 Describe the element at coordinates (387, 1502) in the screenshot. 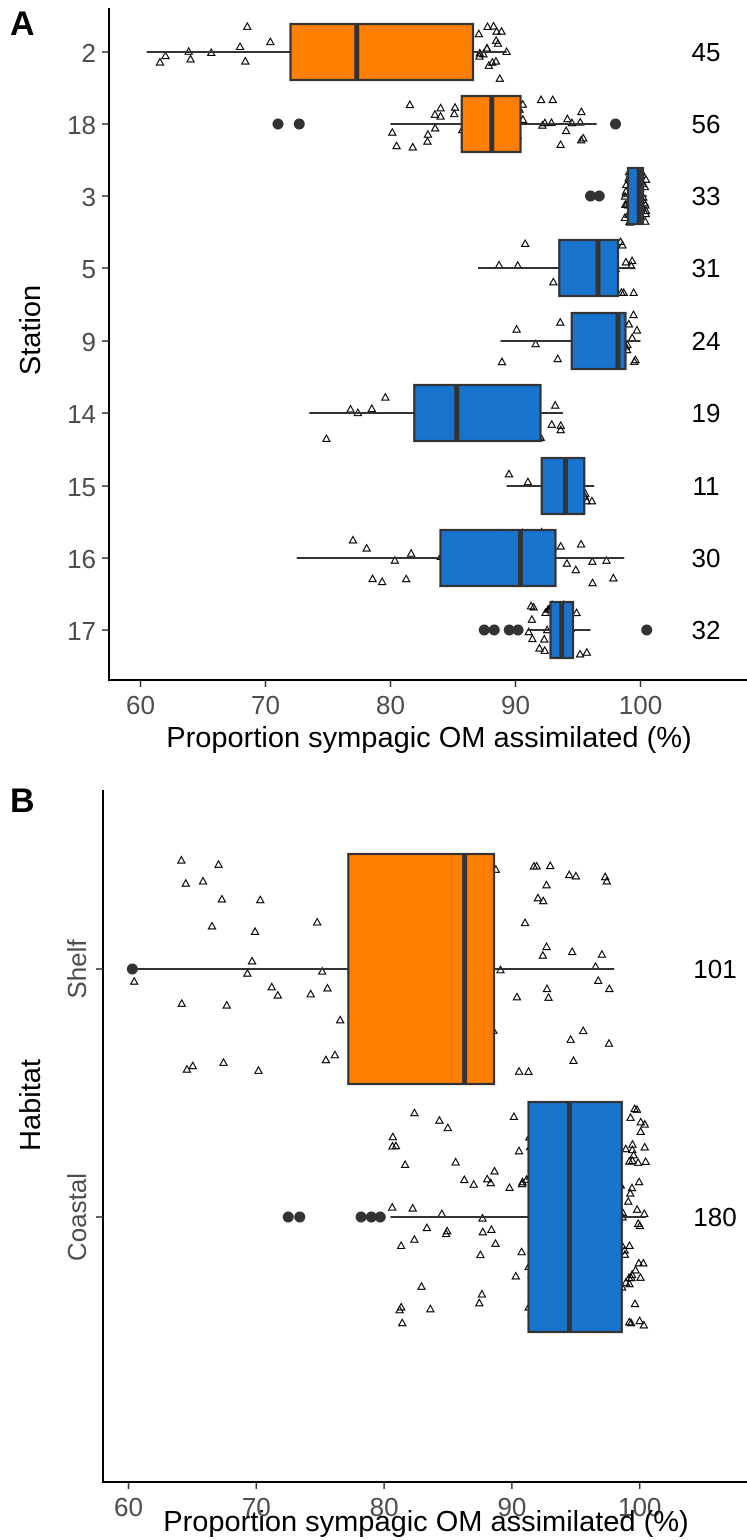

I see `panel-b-xticks: 60 70 80 90 100` at that location.